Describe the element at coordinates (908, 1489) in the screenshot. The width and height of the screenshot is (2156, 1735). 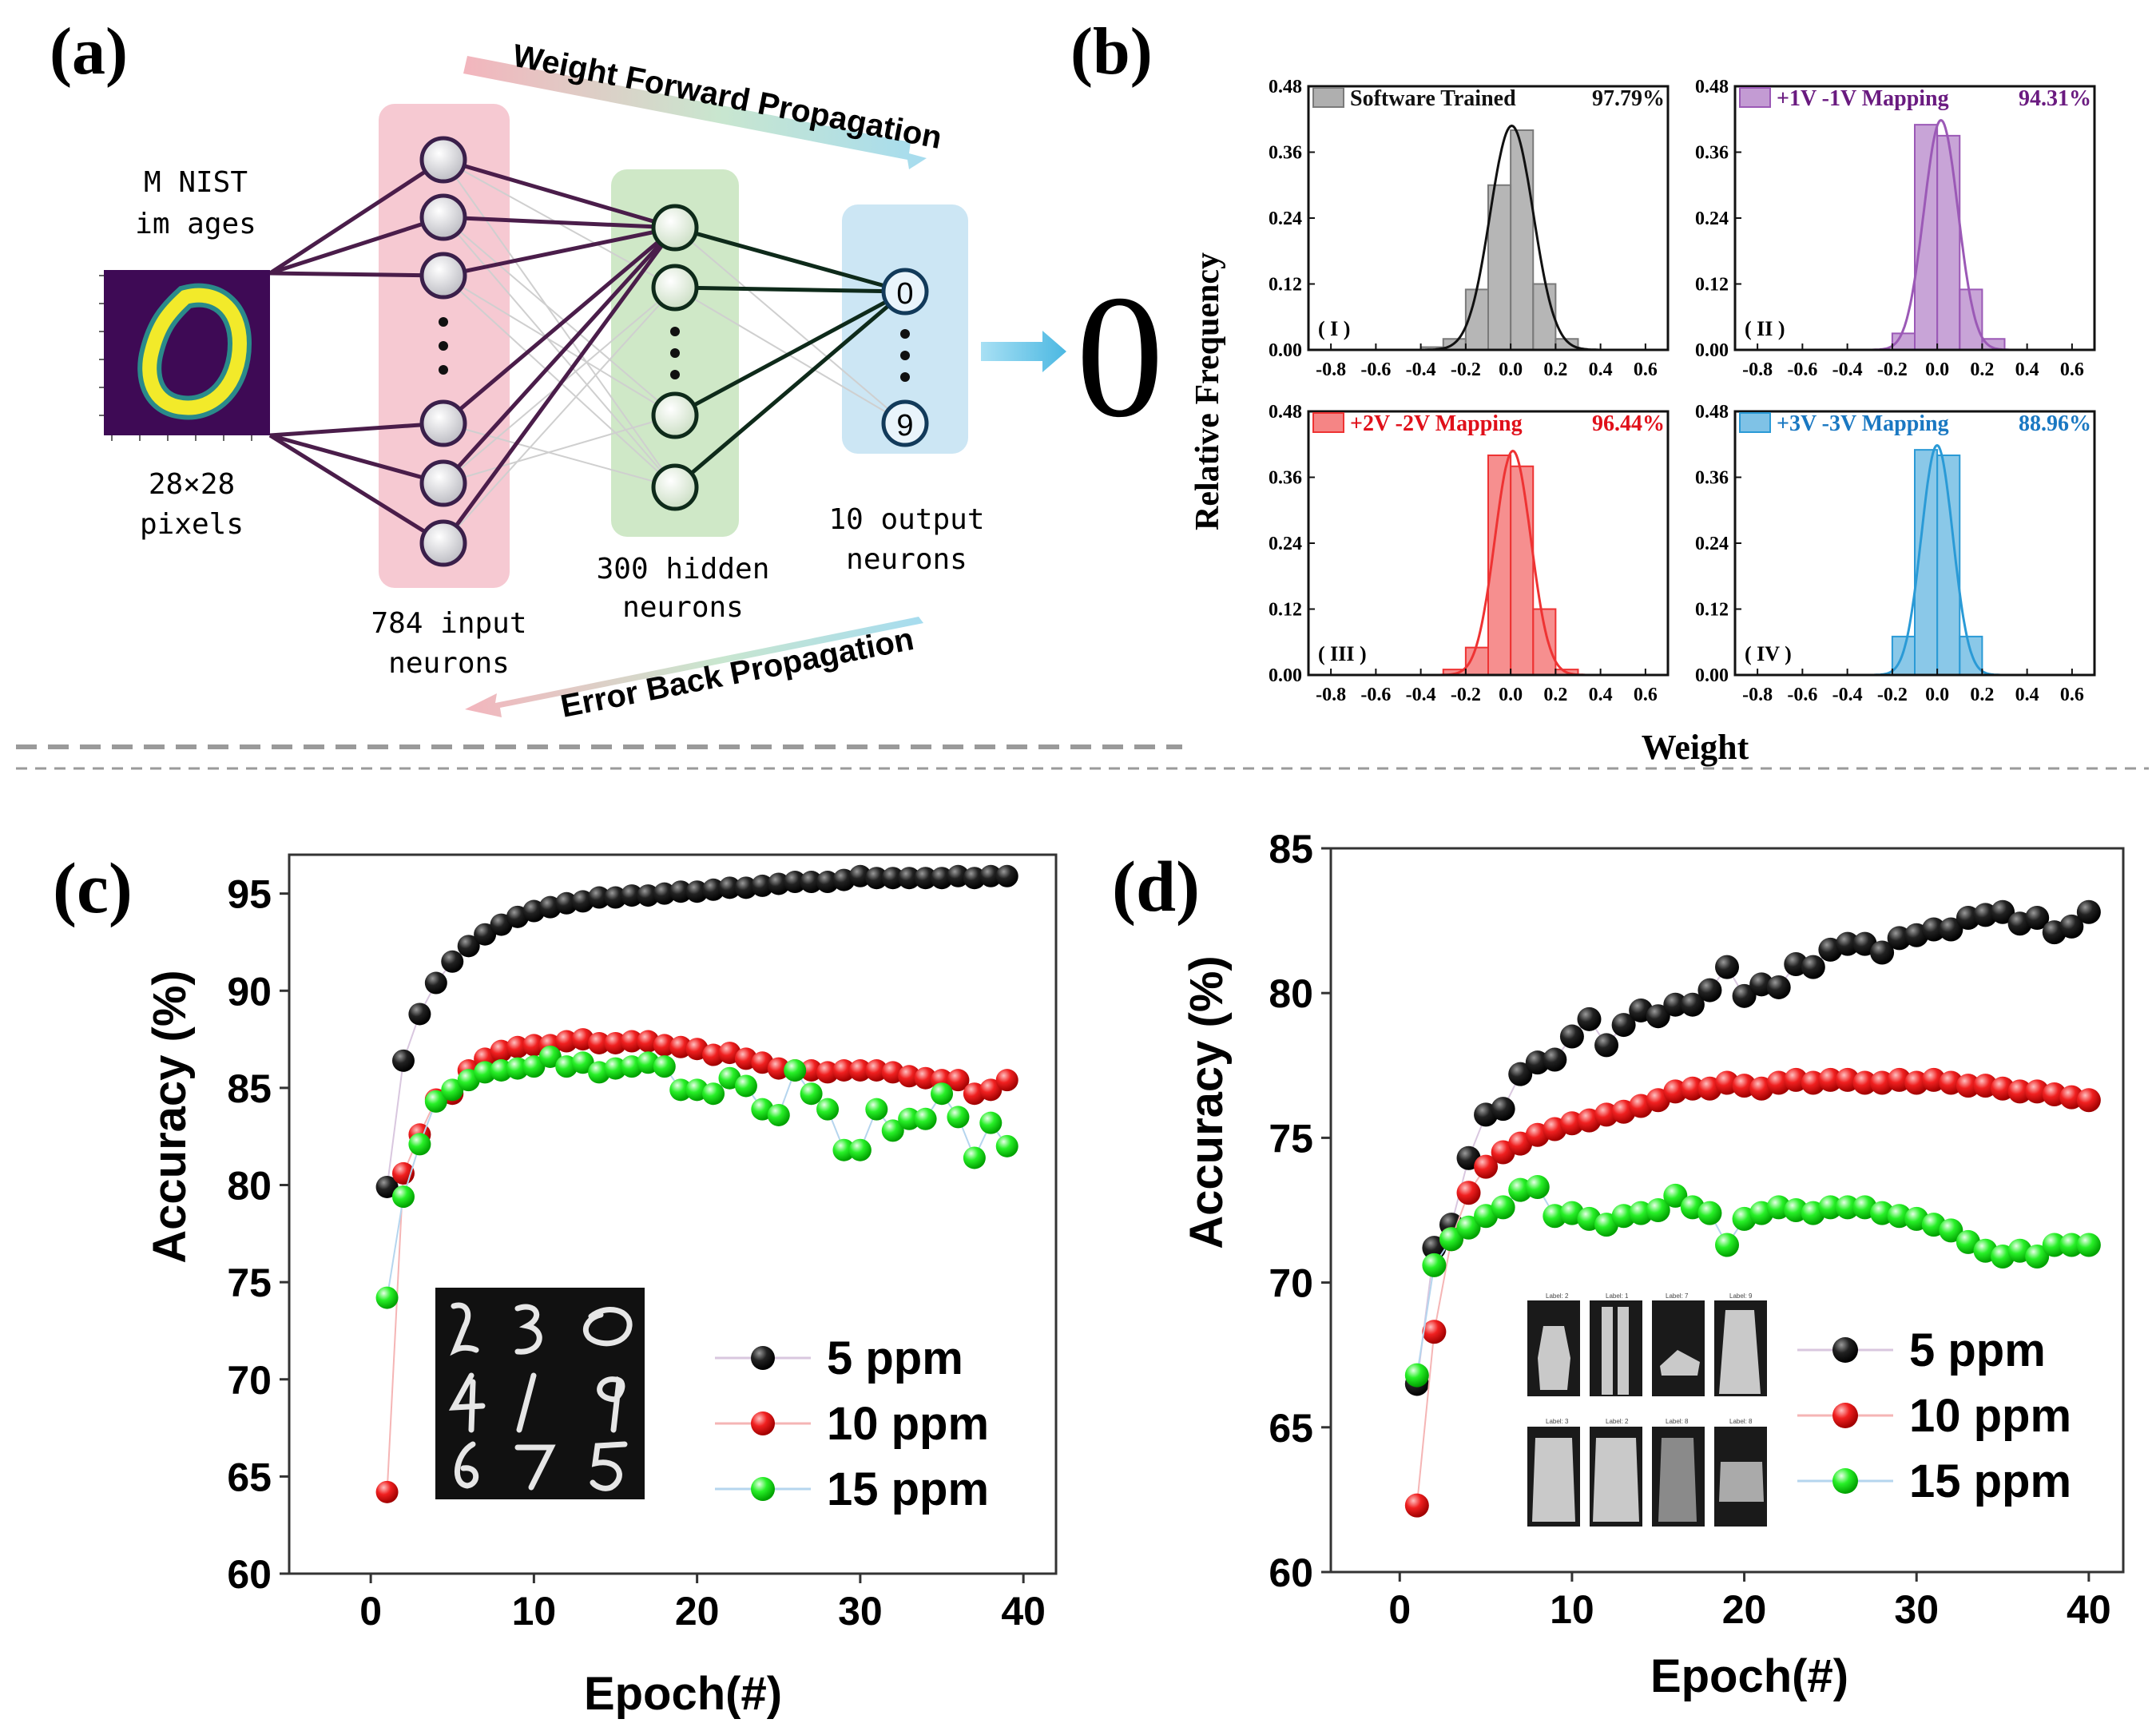
I see `legend-label: 15 ppm` at that location.